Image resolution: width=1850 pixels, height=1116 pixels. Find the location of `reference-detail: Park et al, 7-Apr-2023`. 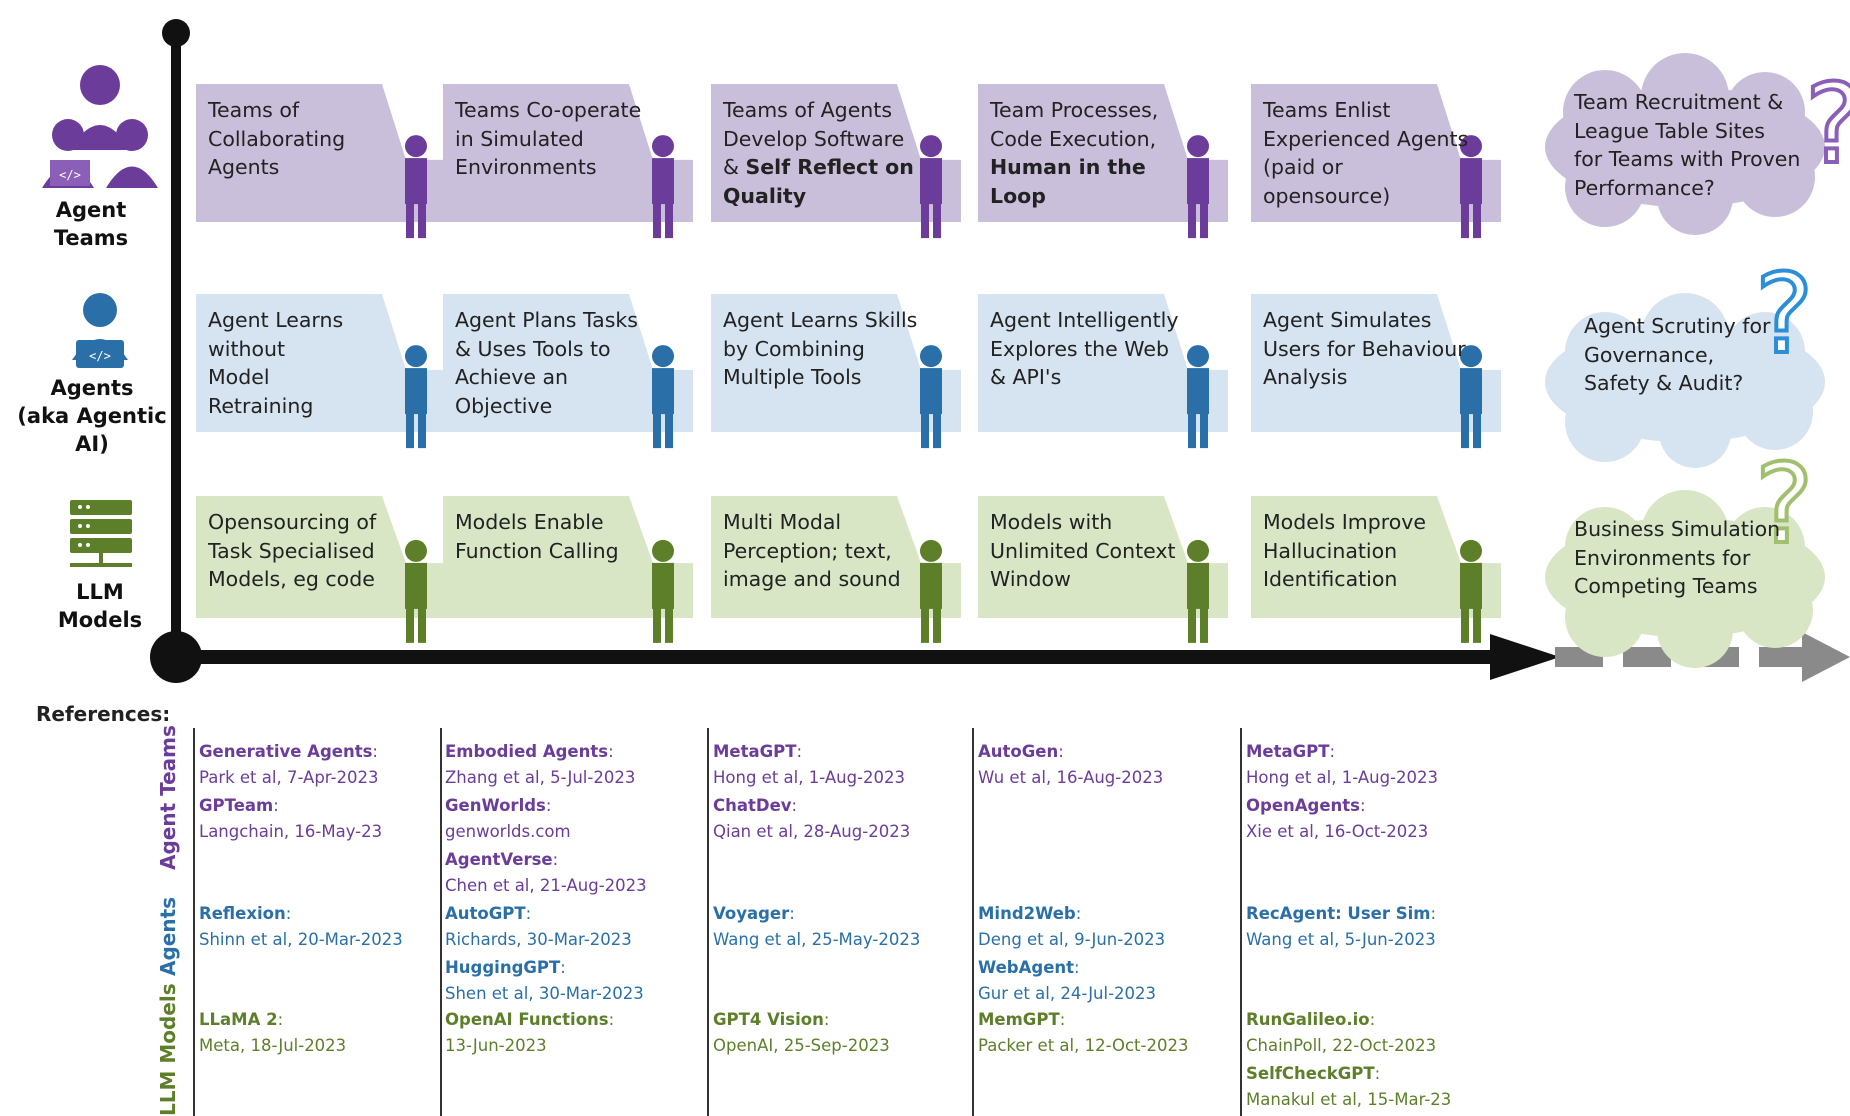

reference-detail: Park et al, 7-Apr-2023 is located at coordinates (289, 777).